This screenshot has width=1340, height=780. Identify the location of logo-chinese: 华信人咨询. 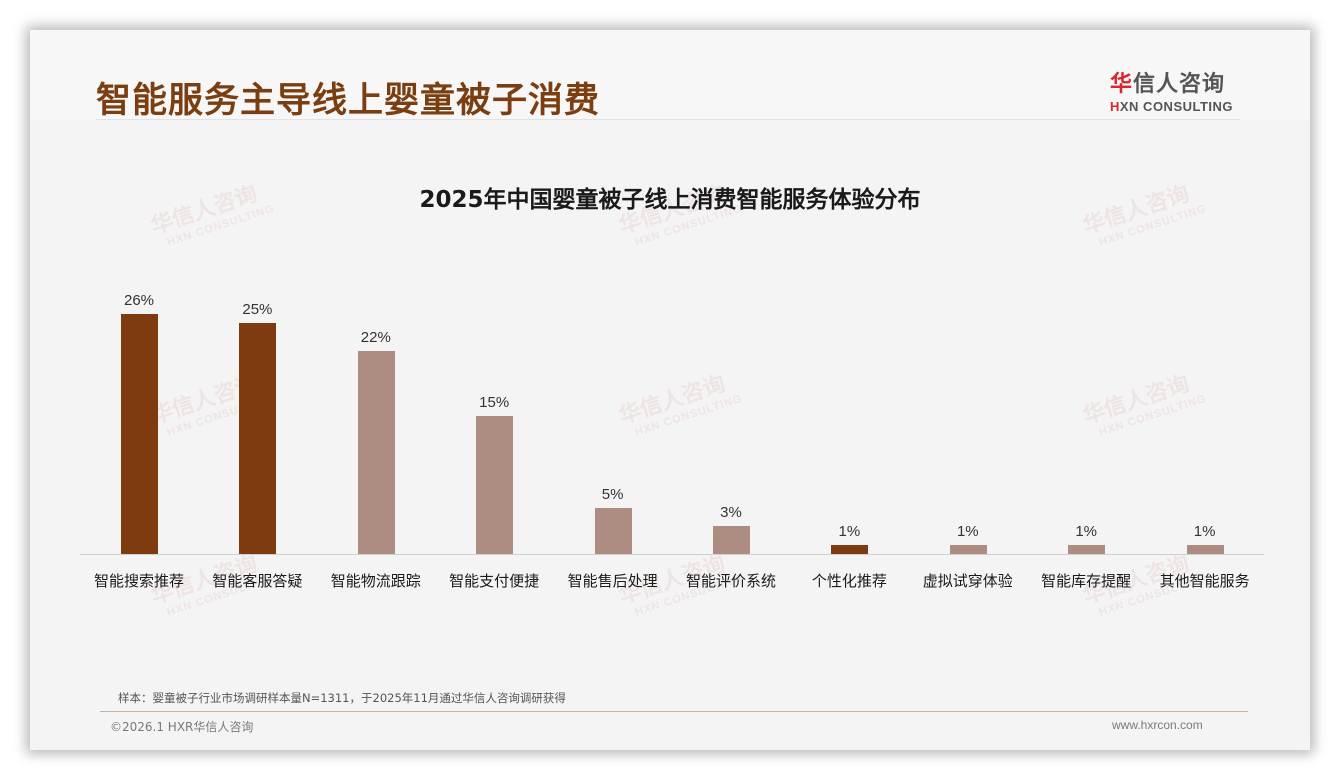
(1171, 82).